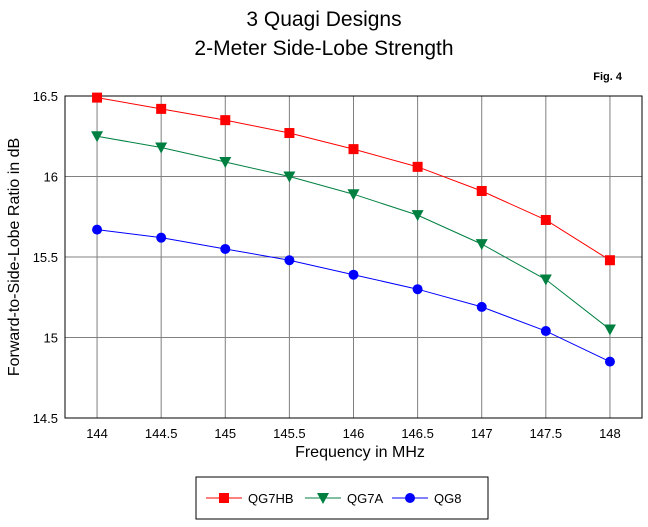  What do you see at coordinates (360, 452) in the screenshot?
I see `x-axis-label: Frequency in MHz` at bounding box center [360, 452].